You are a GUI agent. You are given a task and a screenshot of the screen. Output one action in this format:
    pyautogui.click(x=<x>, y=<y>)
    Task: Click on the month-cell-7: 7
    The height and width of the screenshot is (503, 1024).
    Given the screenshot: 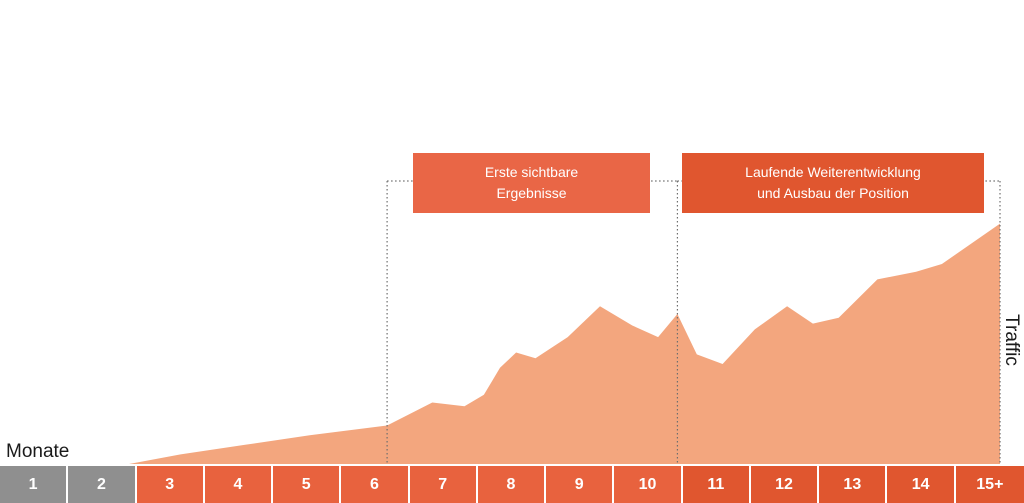 What is the action you would take?
    pyautogui.click(x=443, y=484)
    